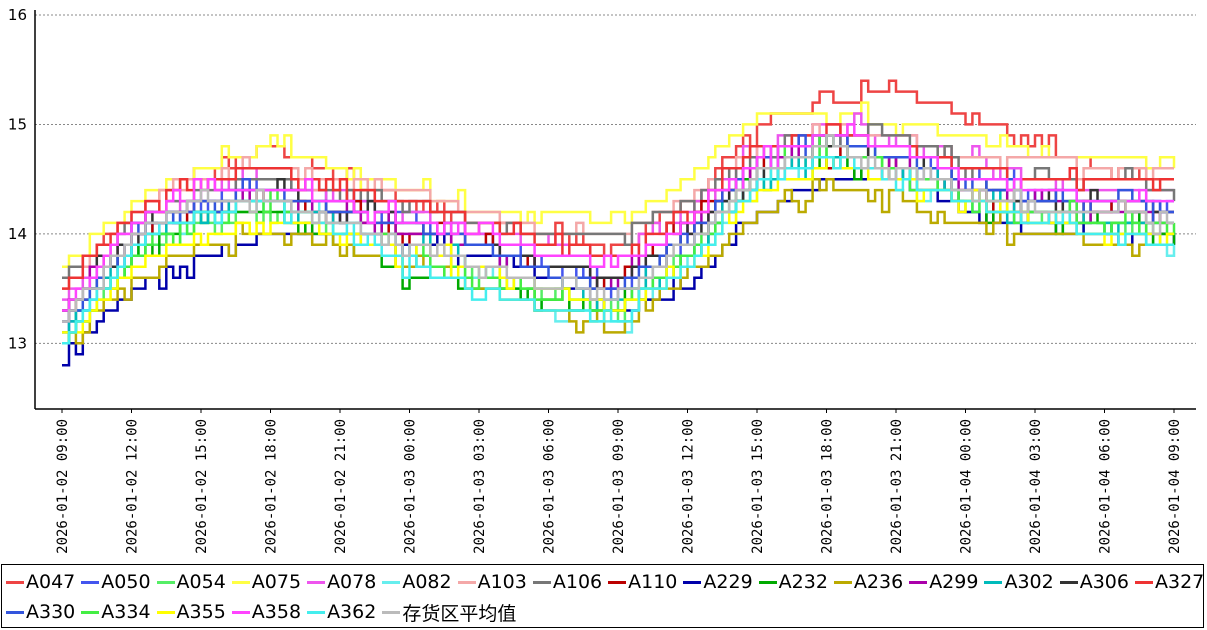 Image resolution: width=1207 pixels, height=630 pixels. I want to click on legend-item: A327, so click(1169, 582).